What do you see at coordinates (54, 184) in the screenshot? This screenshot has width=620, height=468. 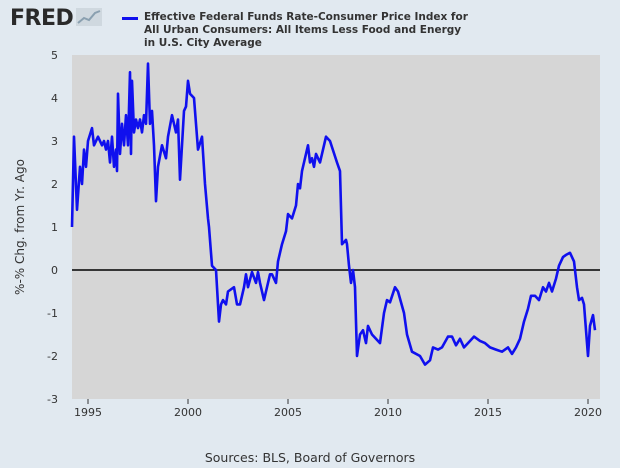 I see `y-tick-label: 2` at bounding box center [54, 184].